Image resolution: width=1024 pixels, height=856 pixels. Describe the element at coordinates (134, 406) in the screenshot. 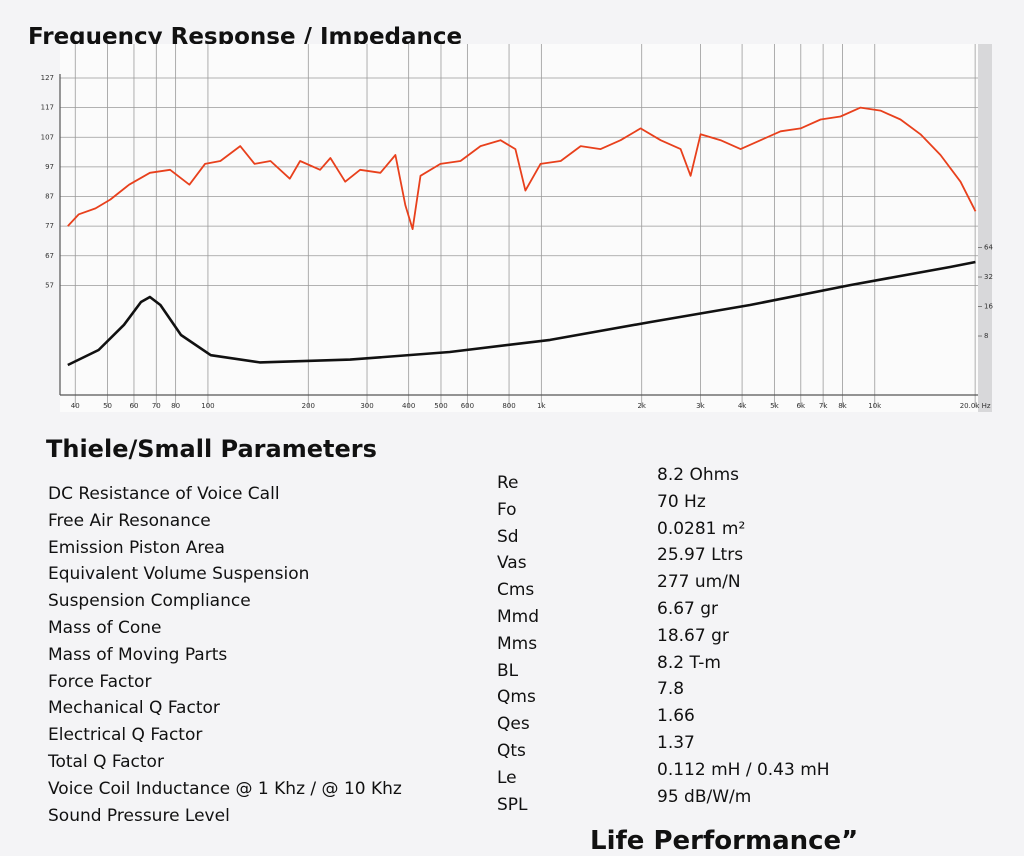

I see `x-tick-label: 60` at that location.